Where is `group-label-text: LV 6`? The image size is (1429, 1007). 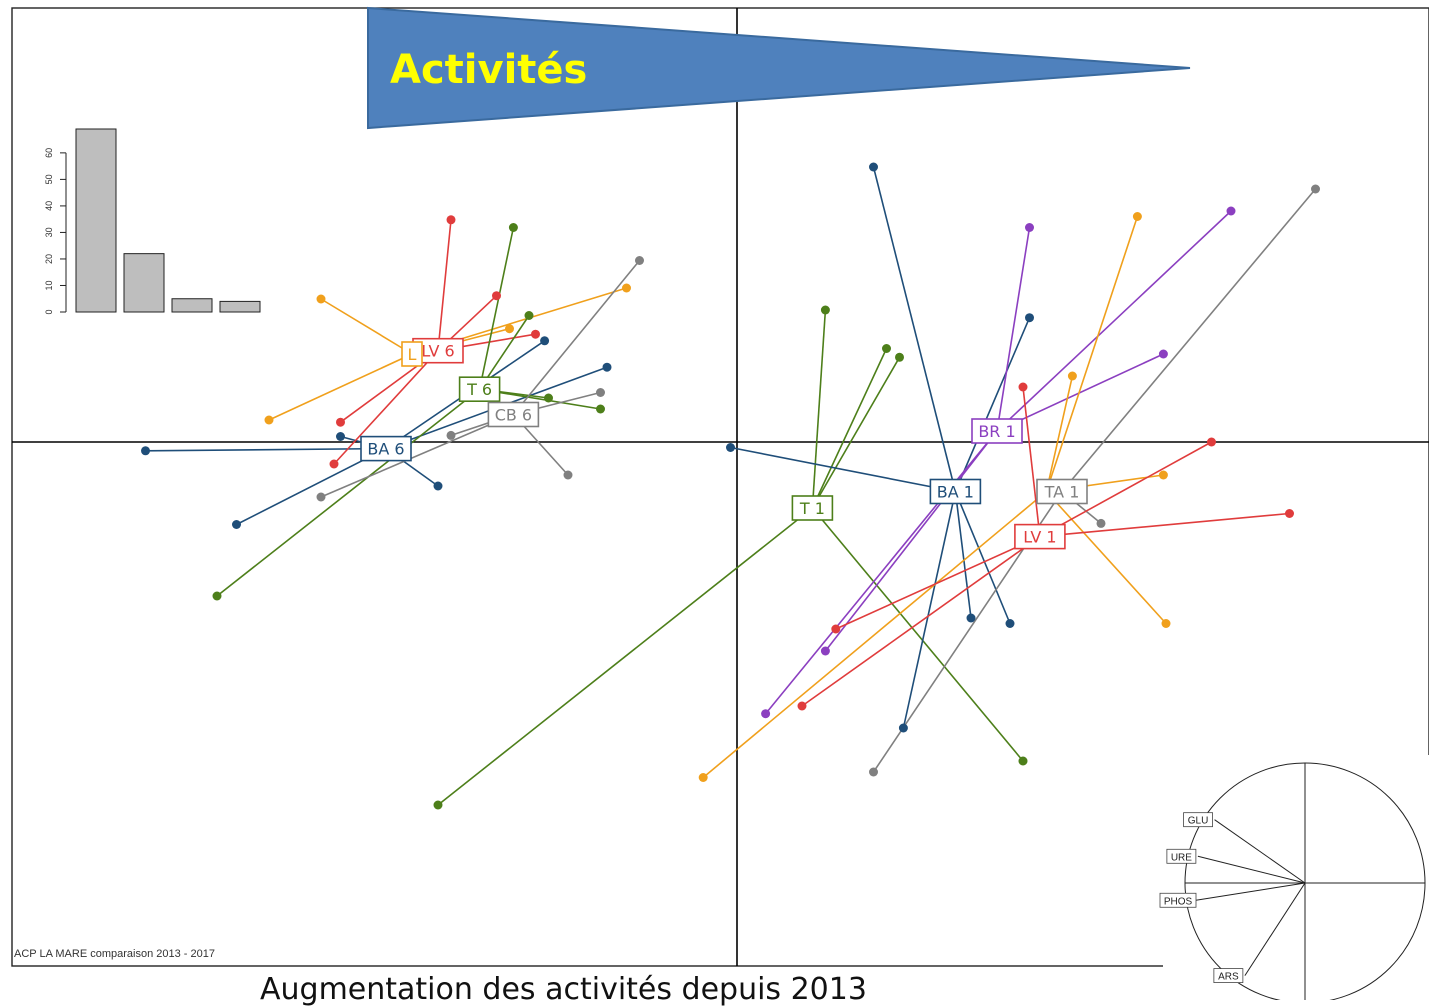 group-label-text: LV 6 is located at coordinates (437, 351).